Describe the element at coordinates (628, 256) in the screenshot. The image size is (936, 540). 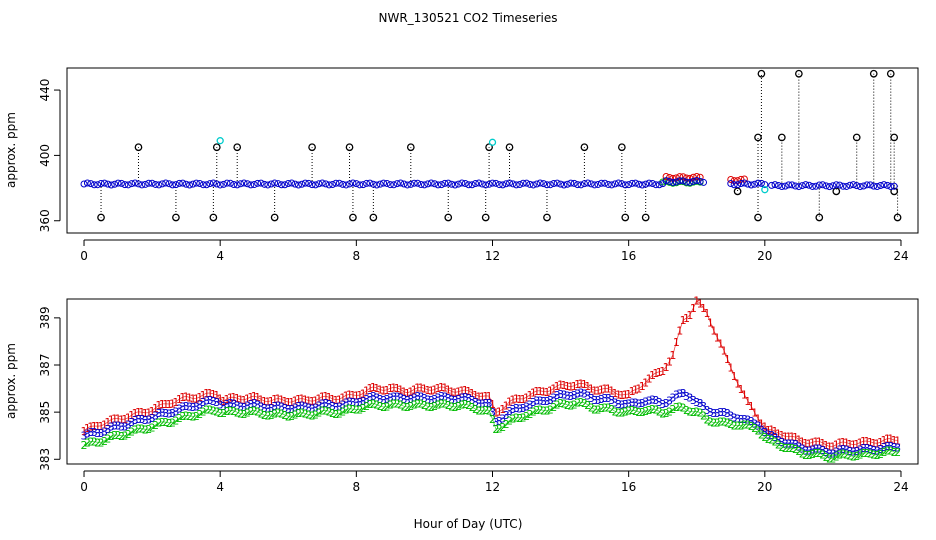
I see `top-x-tick-label: 16` at that location.